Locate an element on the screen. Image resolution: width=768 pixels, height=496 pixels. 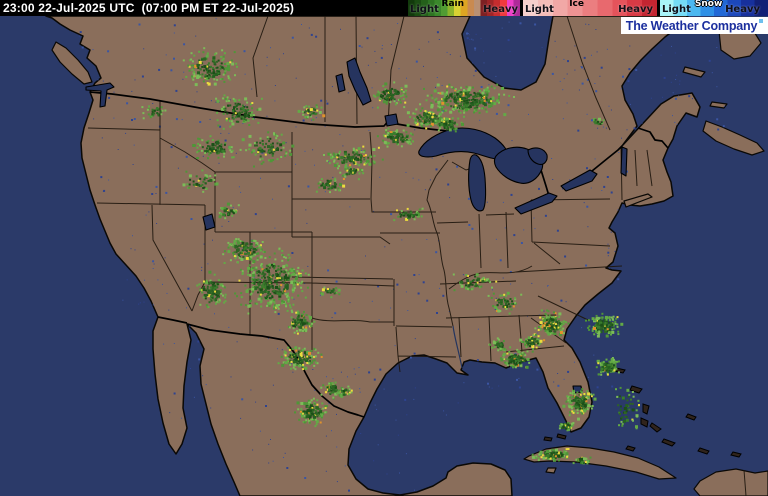
ice-light-label: Light is located at coordinates (539, 9).